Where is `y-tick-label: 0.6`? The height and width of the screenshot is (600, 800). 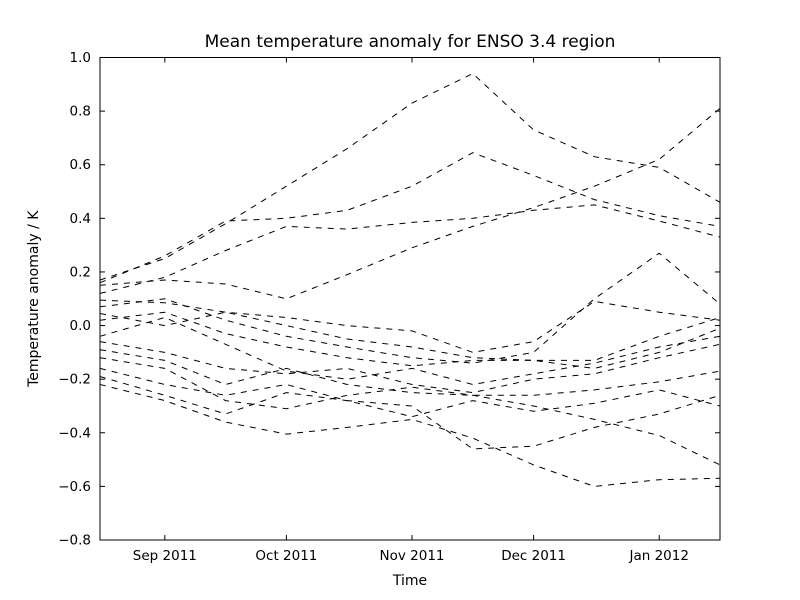
y-tick-label: 0.6 is located at coordinates (80, 165).